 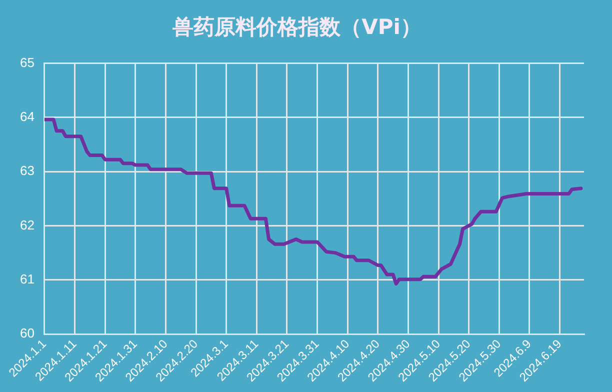 I want to click on y-tick-label: 62, so click(x=27, y=224).